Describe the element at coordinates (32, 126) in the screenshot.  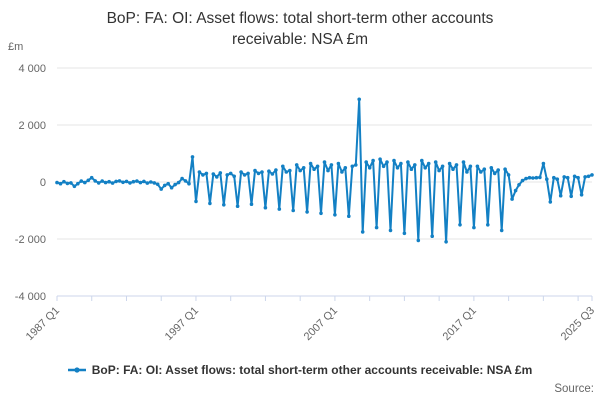
I see `svg-text: 2 000` at that location.